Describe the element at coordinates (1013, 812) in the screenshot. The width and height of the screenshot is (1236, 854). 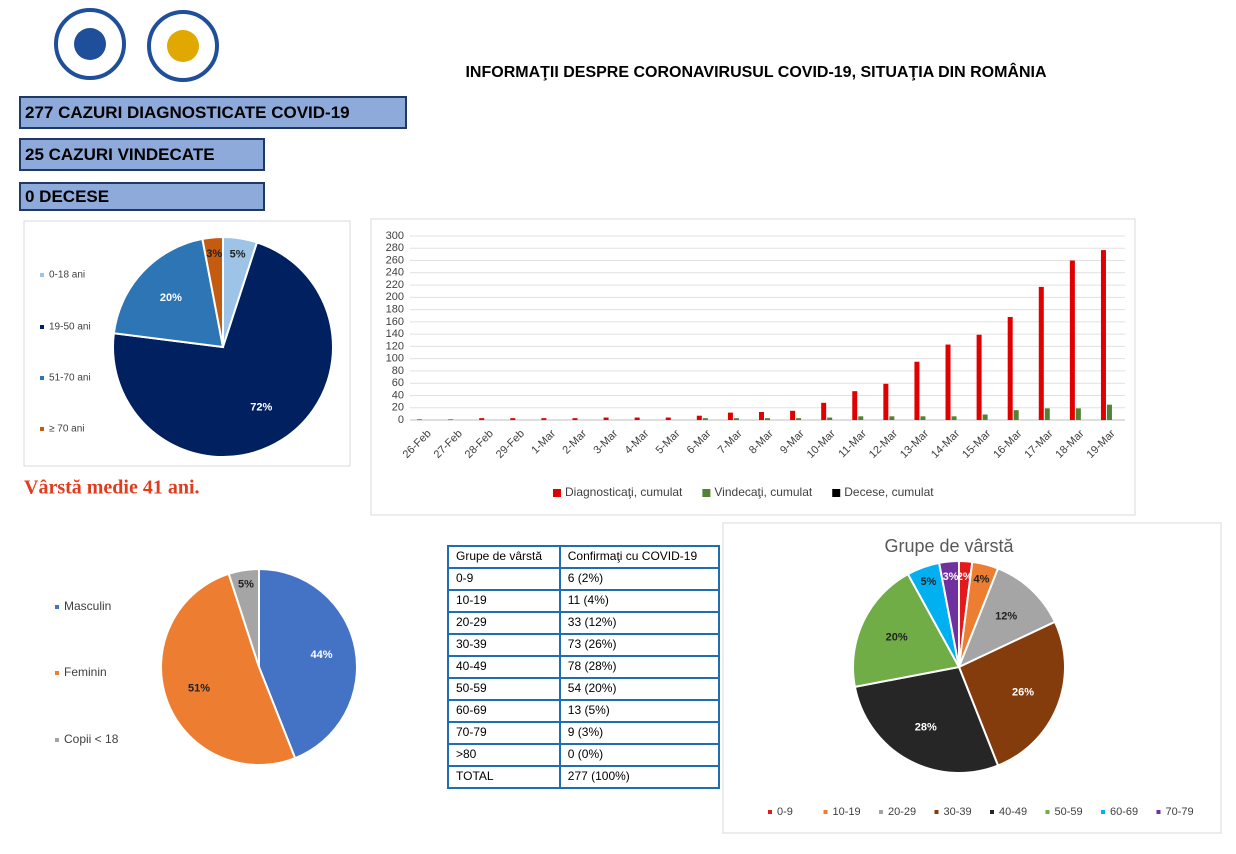
I see `legend-label: 40-49` at that location.